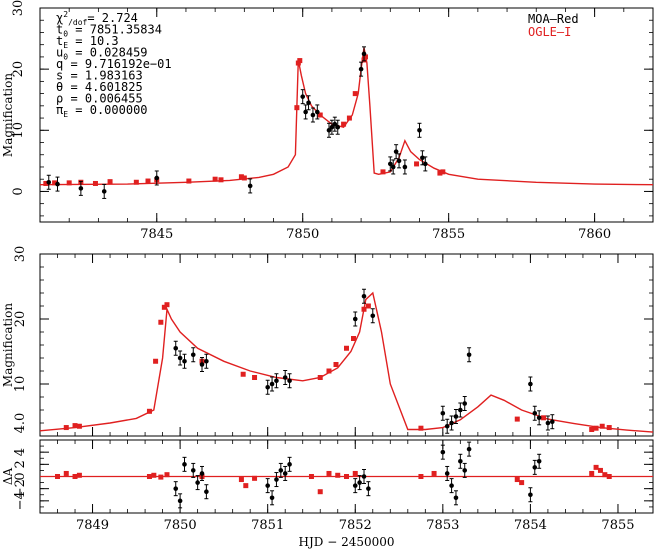 The width and height of the screenshot is (655, 549). I want to click on fit-parameter: s = 1.983163, so click(99, 76).